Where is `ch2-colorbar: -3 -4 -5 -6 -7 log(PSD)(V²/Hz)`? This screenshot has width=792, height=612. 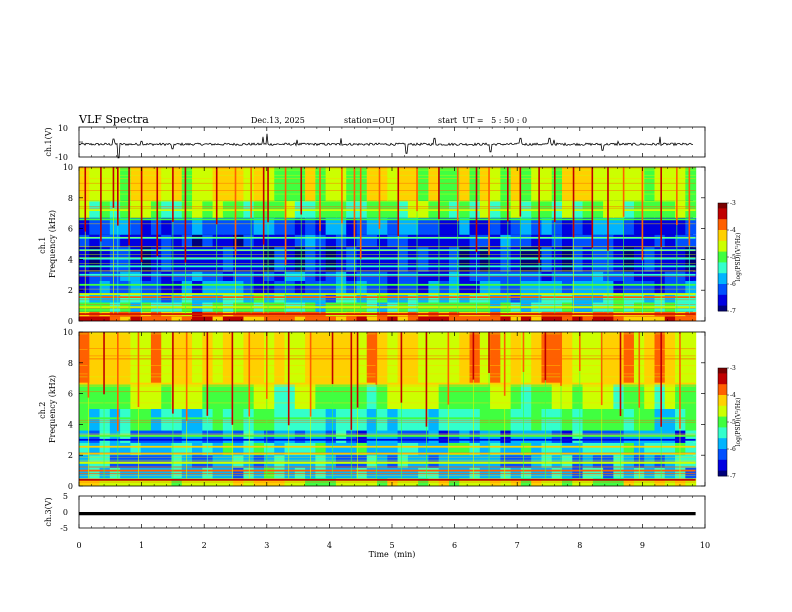 ch2-colorbar: -3 -4 -5 -6 -7 log(PSD)(V²/Hz) is located at coordinates (729, 422).